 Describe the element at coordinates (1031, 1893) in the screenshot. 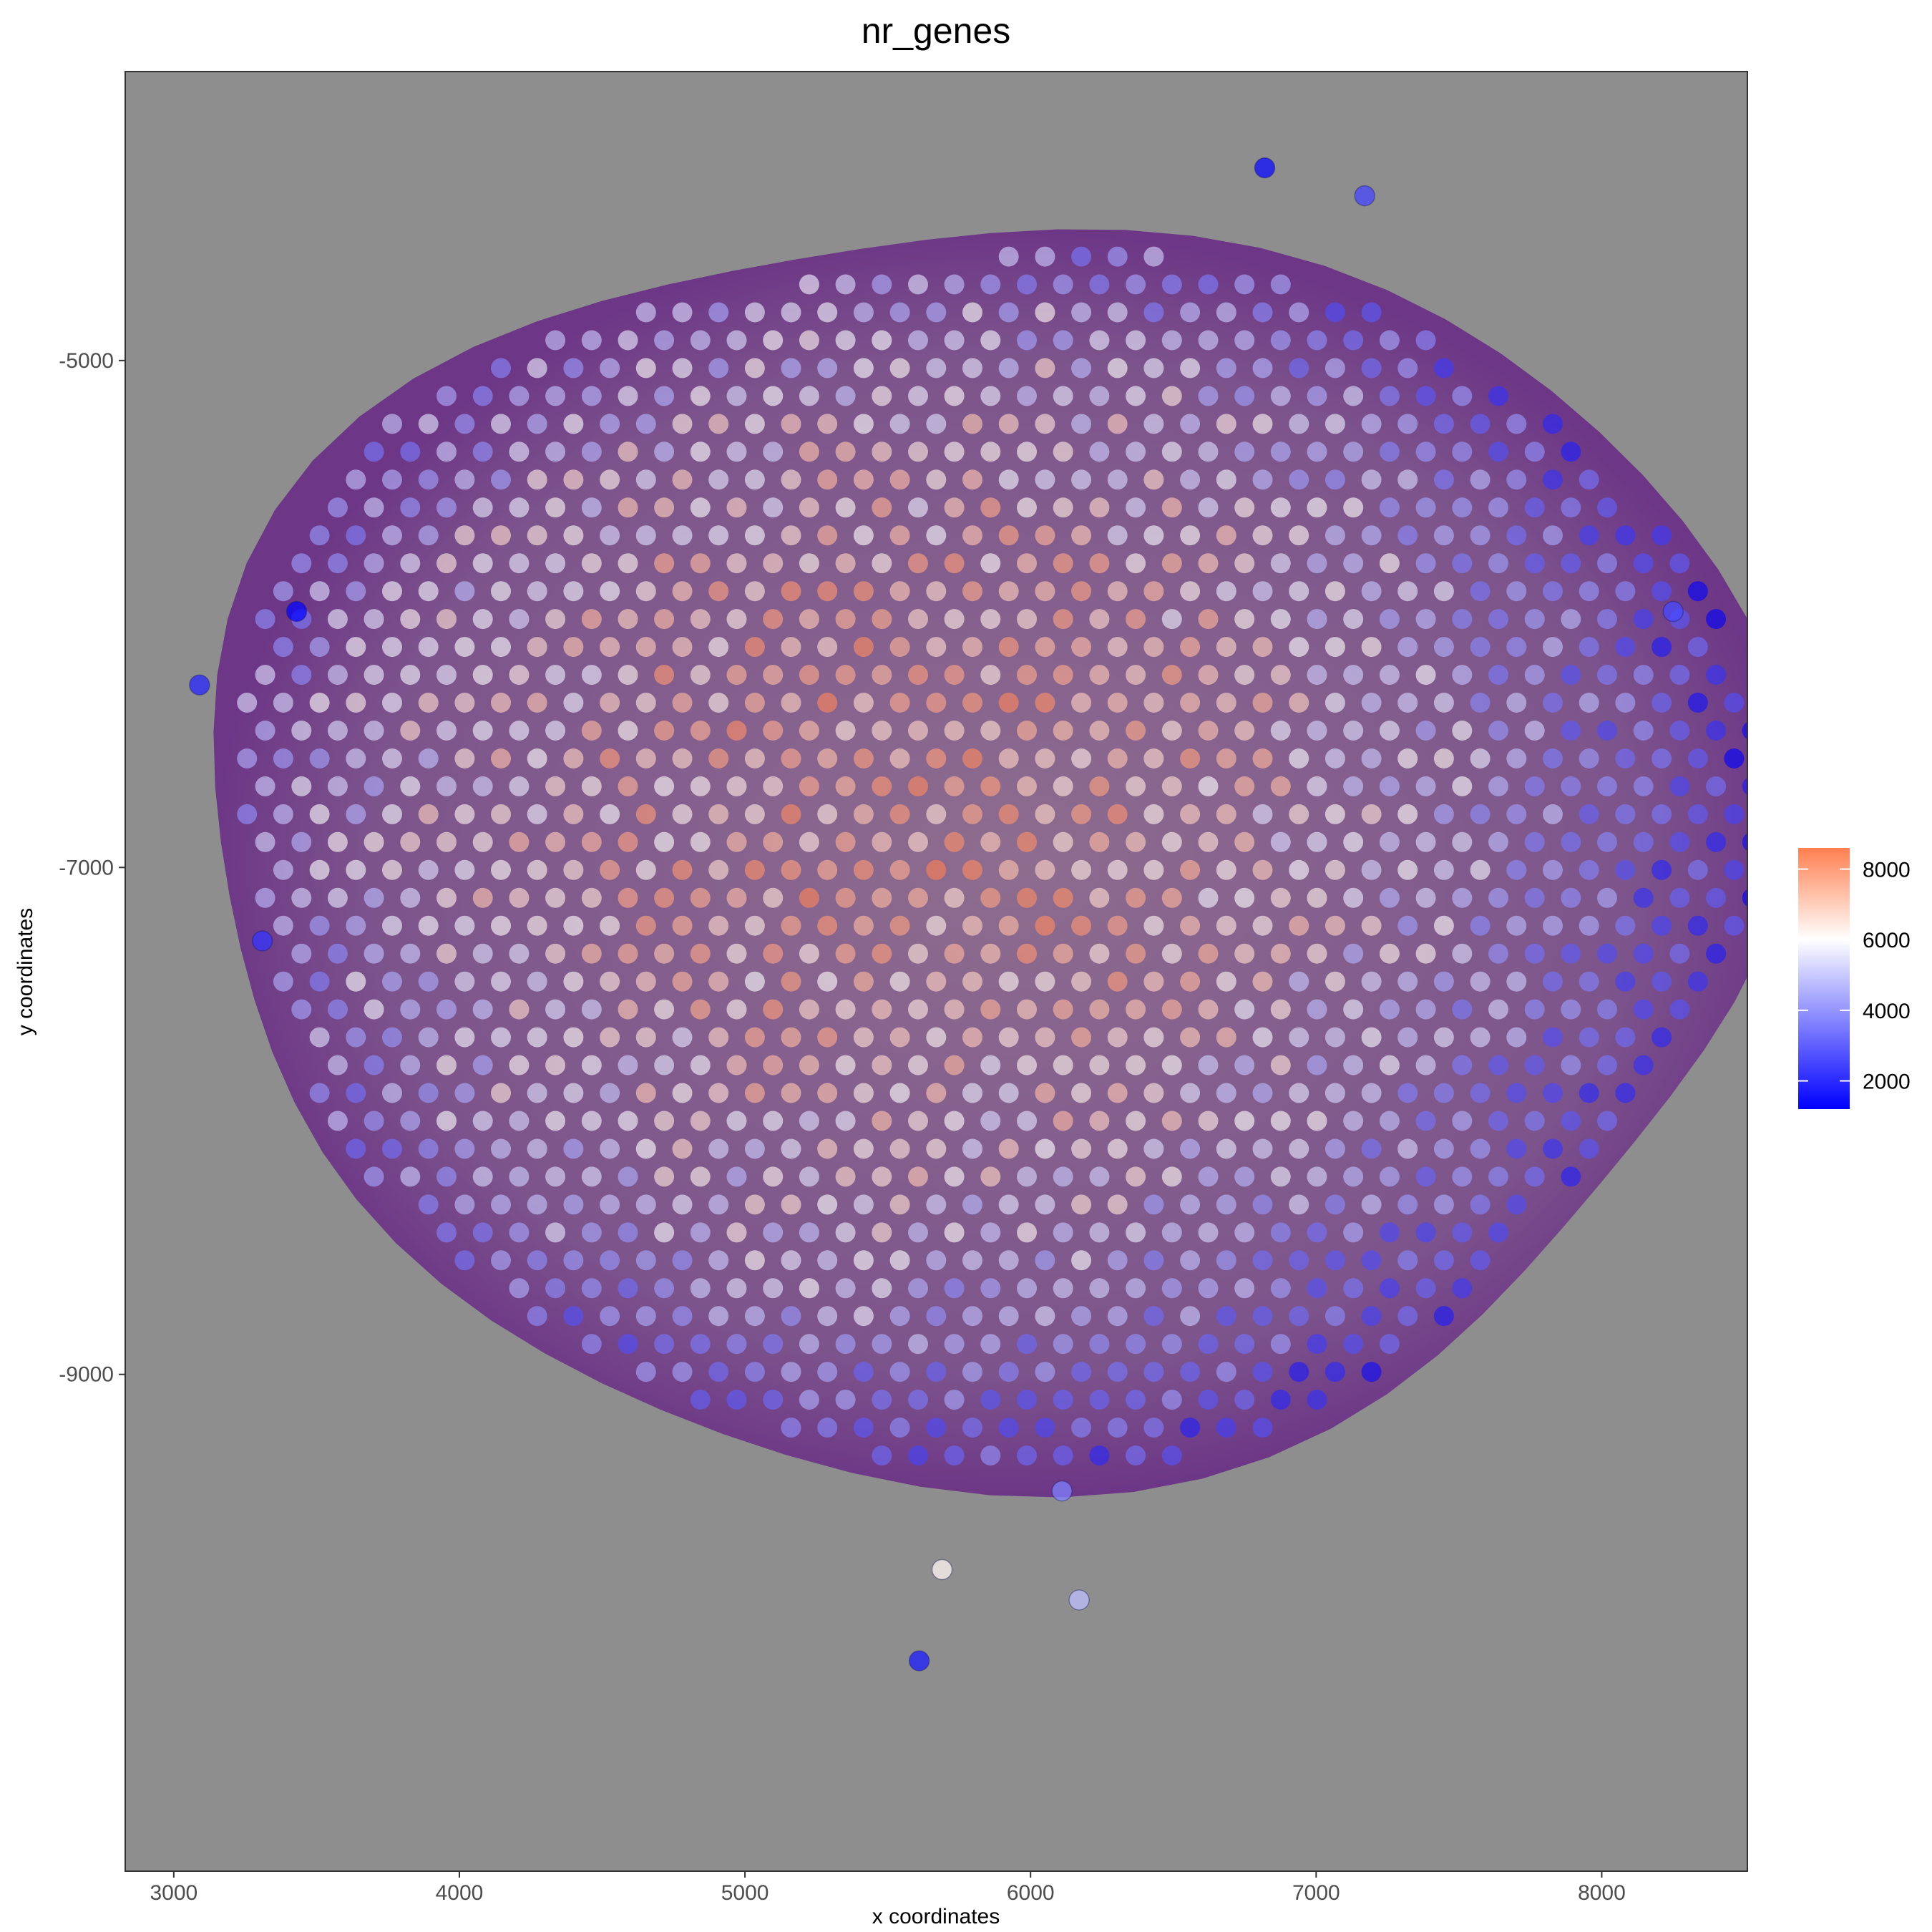

I see `x-tick-label-6000: 6000` at that location.